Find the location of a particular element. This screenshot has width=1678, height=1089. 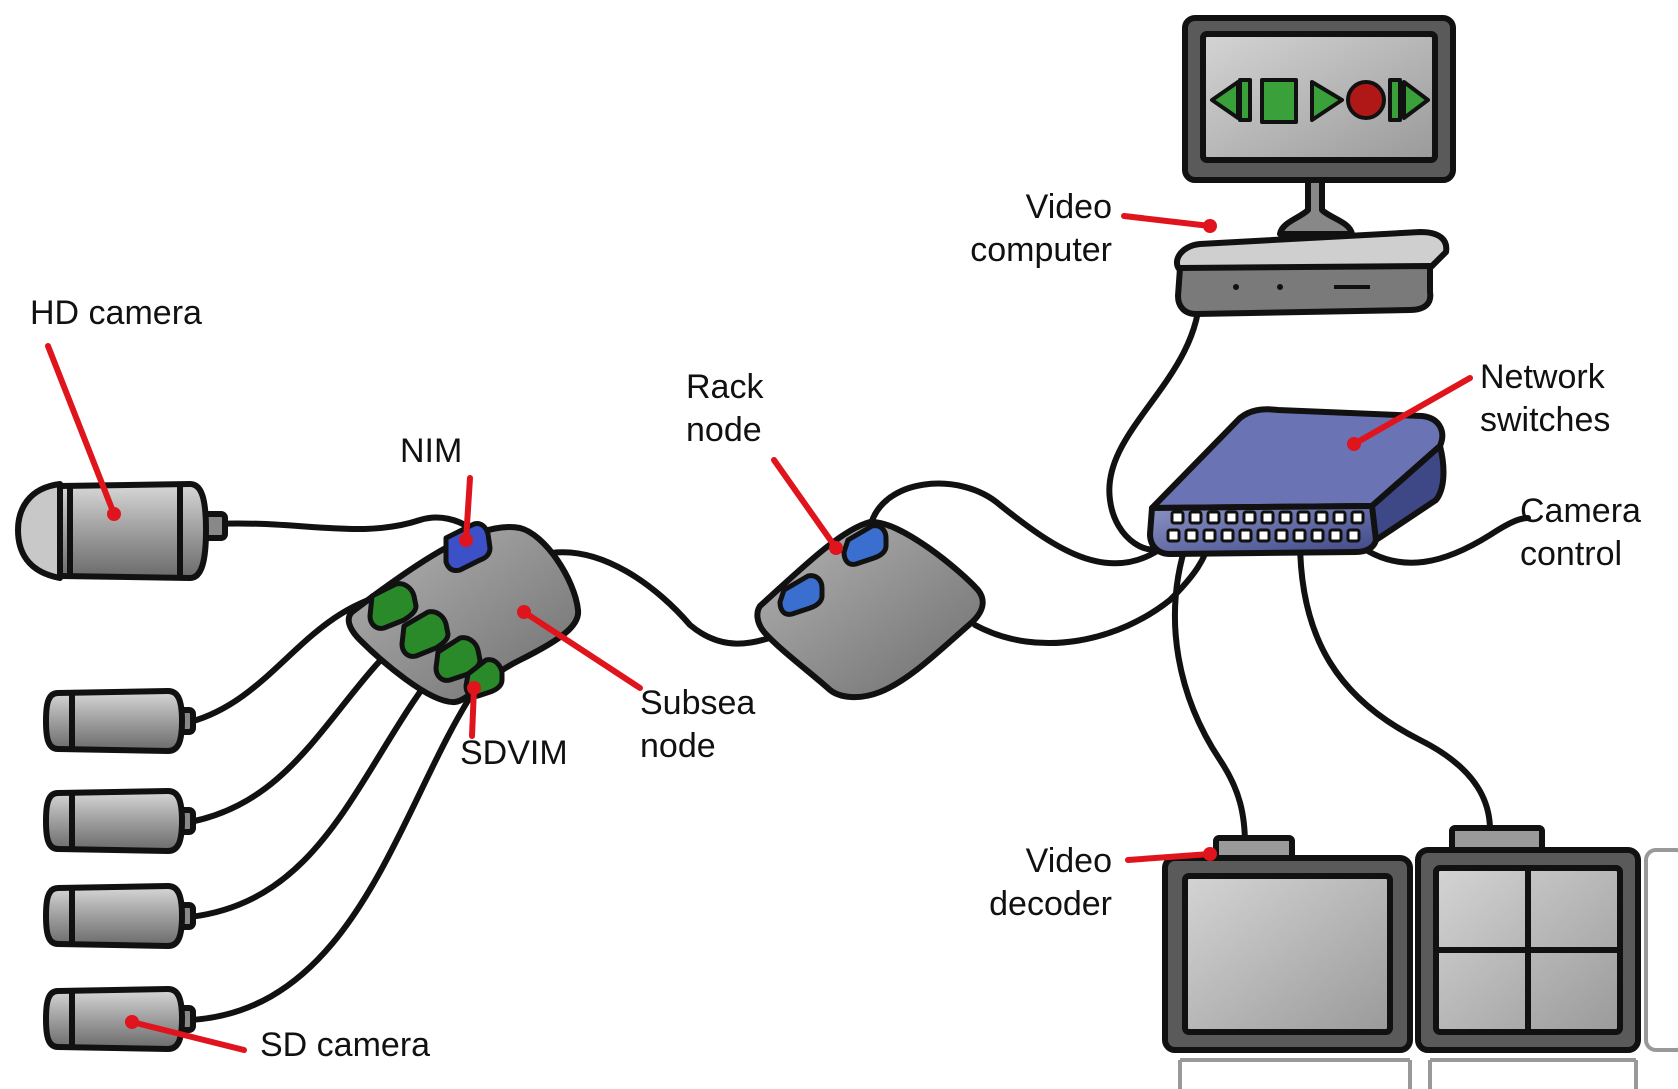

computer-base-top is located at coordinates (1311, 251).